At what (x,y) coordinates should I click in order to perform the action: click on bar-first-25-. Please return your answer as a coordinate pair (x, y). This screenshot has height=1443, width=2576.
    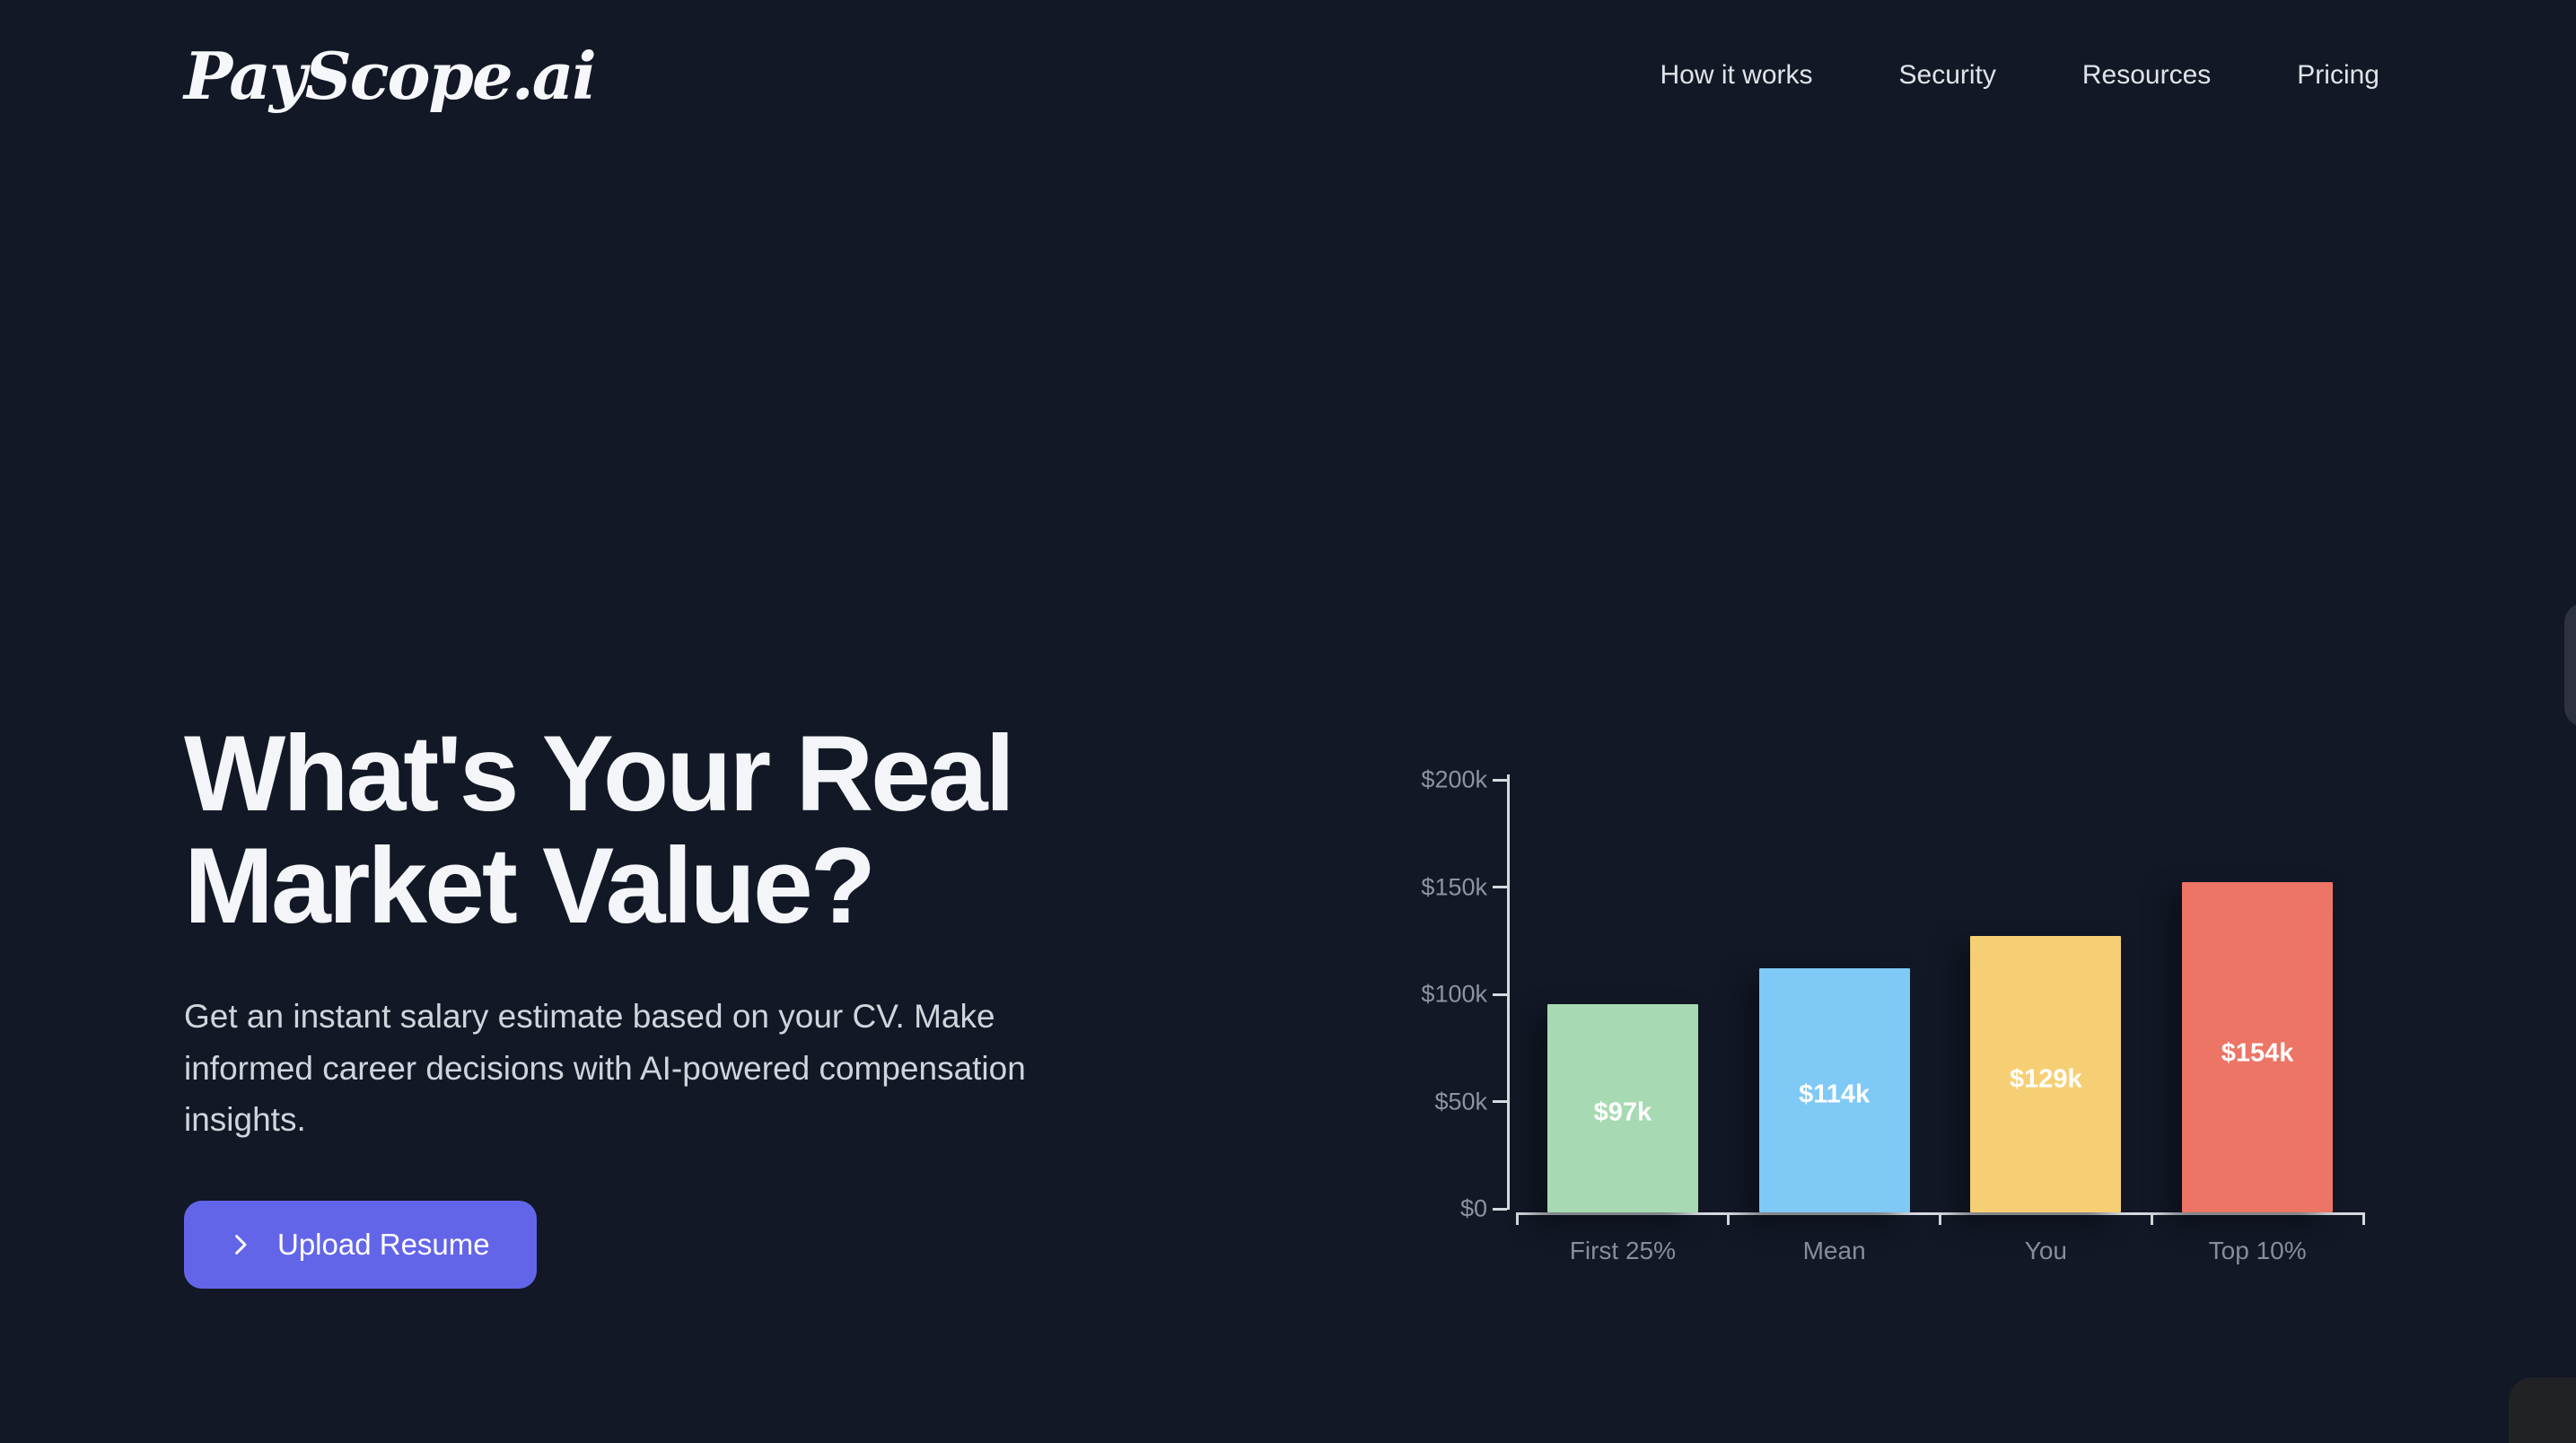
    Looking at the image, I should click on (1622, 1108).